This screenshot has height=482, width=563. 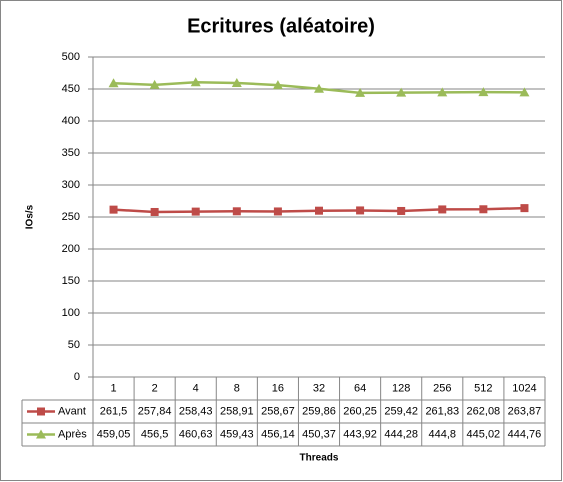 I want to click on y-tick-label: 50, so click(x=74, y=345).